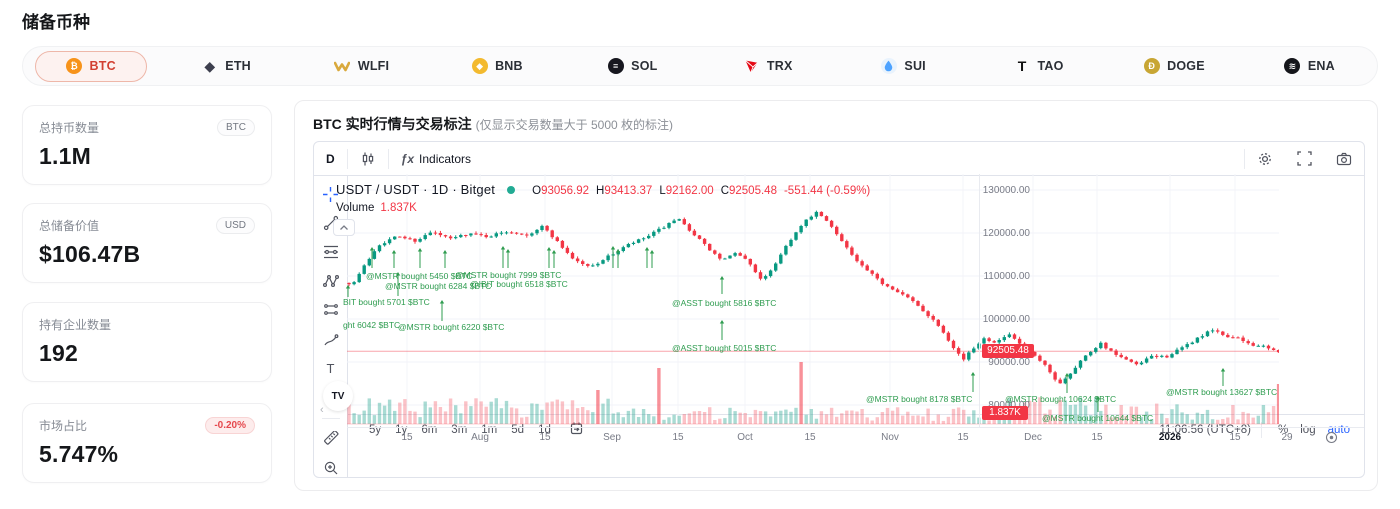 This screenshot has height=509, width=1400. Describe the element at coordinates (331, 281) in the screenshot. I see `xabcd-pattern-tool` at that location.